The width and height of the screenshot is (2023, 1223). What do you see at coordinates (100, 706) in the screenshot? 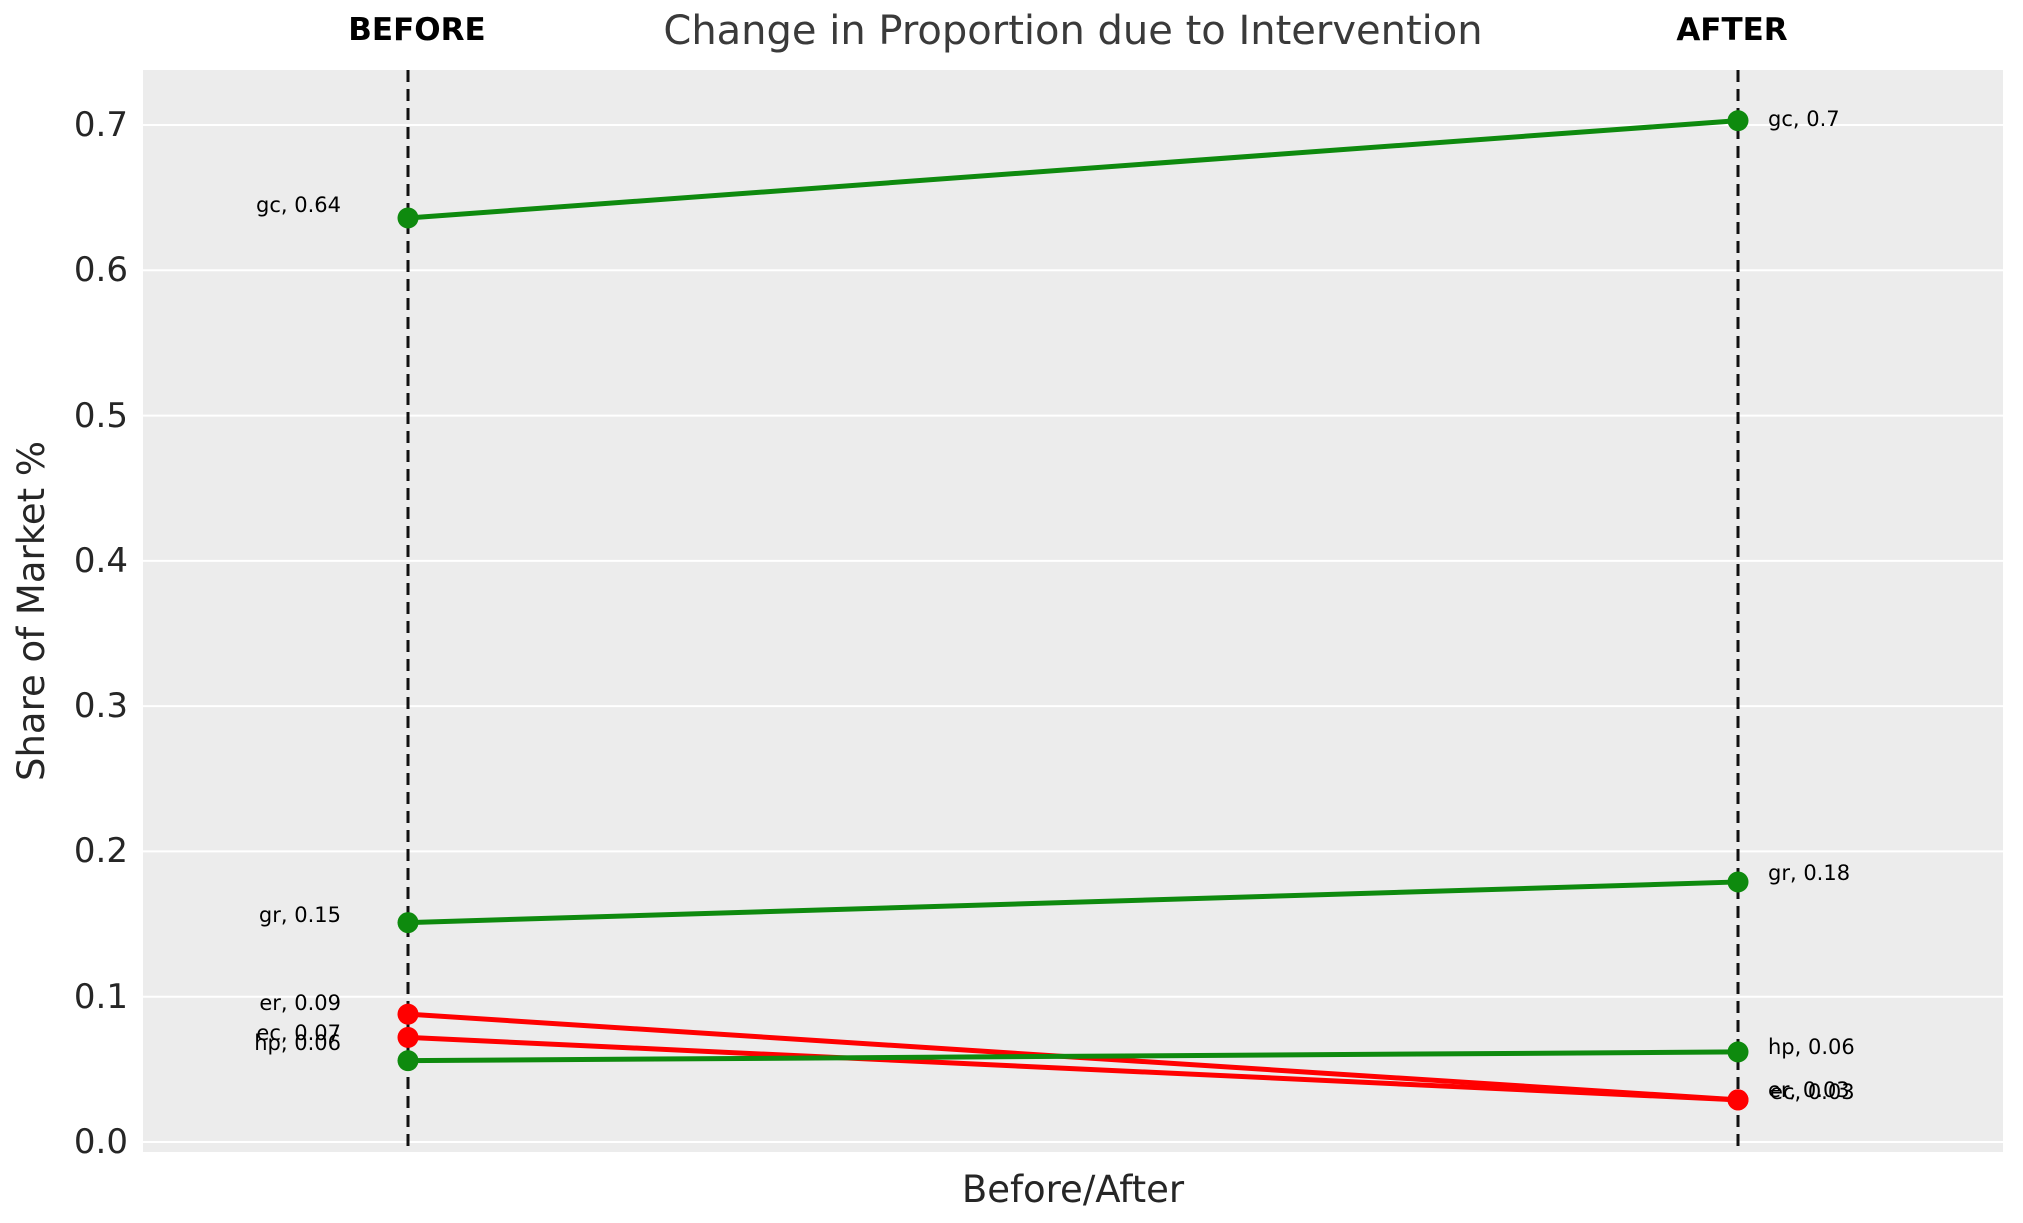
I see `y-tick-label-0.3: 0.3` at bounding box center [100, 706].